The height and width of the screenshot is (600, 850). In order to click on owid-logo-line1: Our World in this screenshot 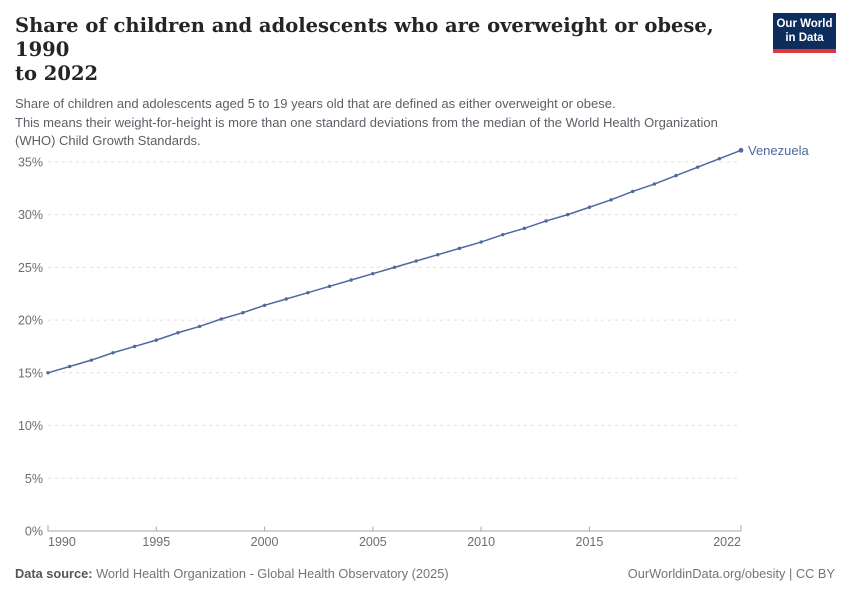, I will do `click(804, 24)`.